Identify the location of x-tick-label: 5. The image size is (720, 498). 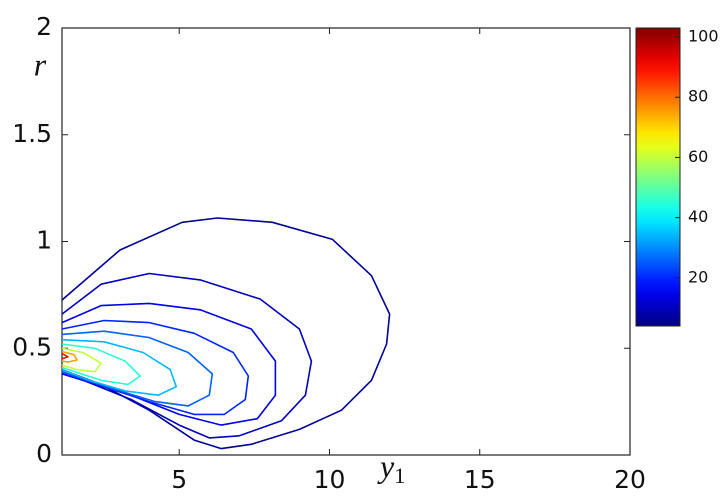
(179, 479).